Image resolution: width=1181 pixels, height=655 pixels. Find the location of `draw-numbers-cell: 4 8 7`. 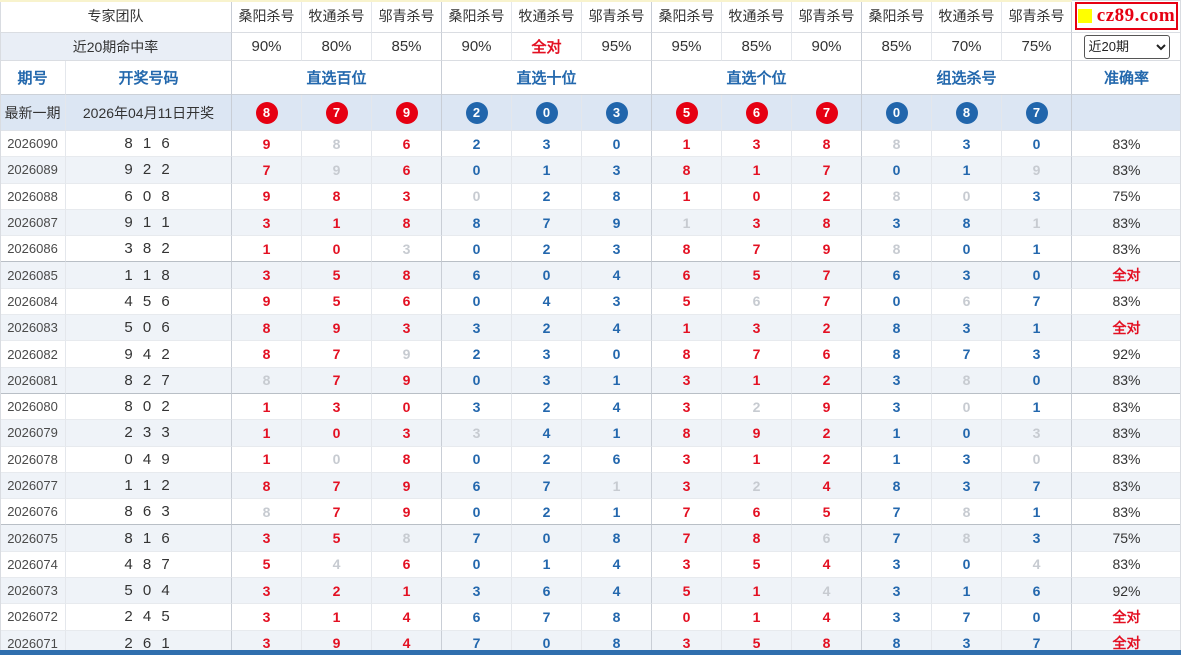

draw-numbers-cell: 4 8 7 is located at coordinates (149, 565).